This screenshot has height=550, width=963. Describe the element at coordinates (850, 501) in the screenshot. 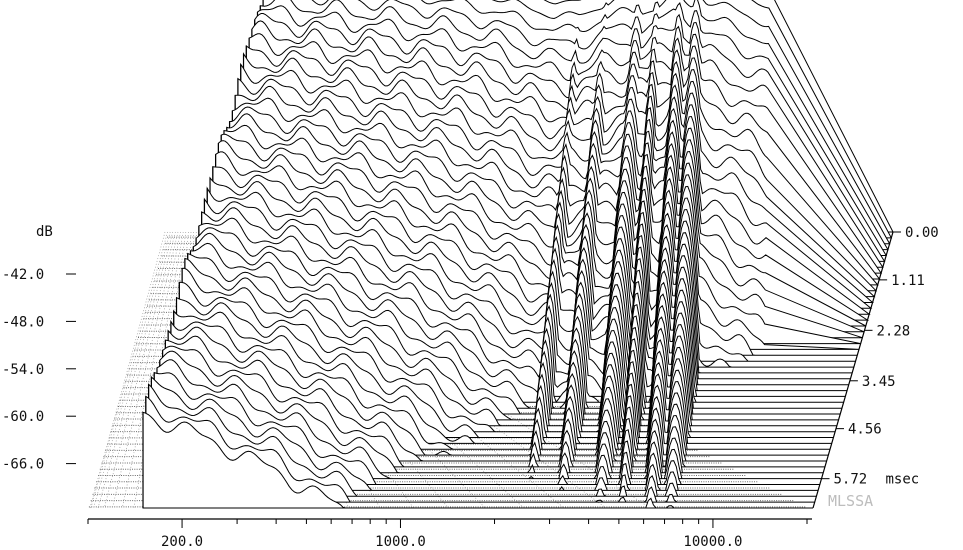

I see `brand-watermark: MLSSA` at that location.